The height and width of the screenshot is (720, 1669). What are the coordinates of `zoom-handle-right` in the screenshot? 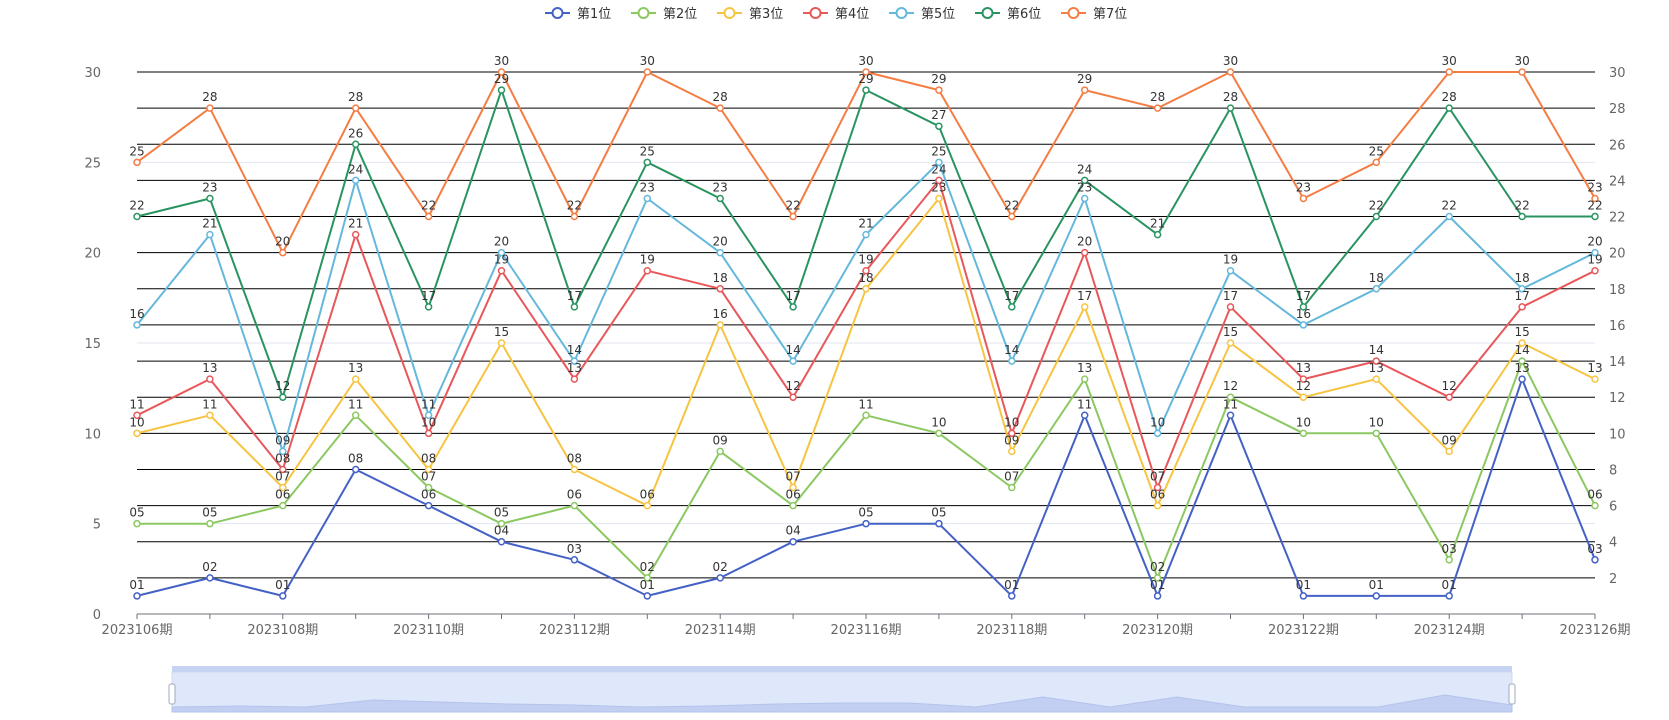 It's located at (1512, 694).